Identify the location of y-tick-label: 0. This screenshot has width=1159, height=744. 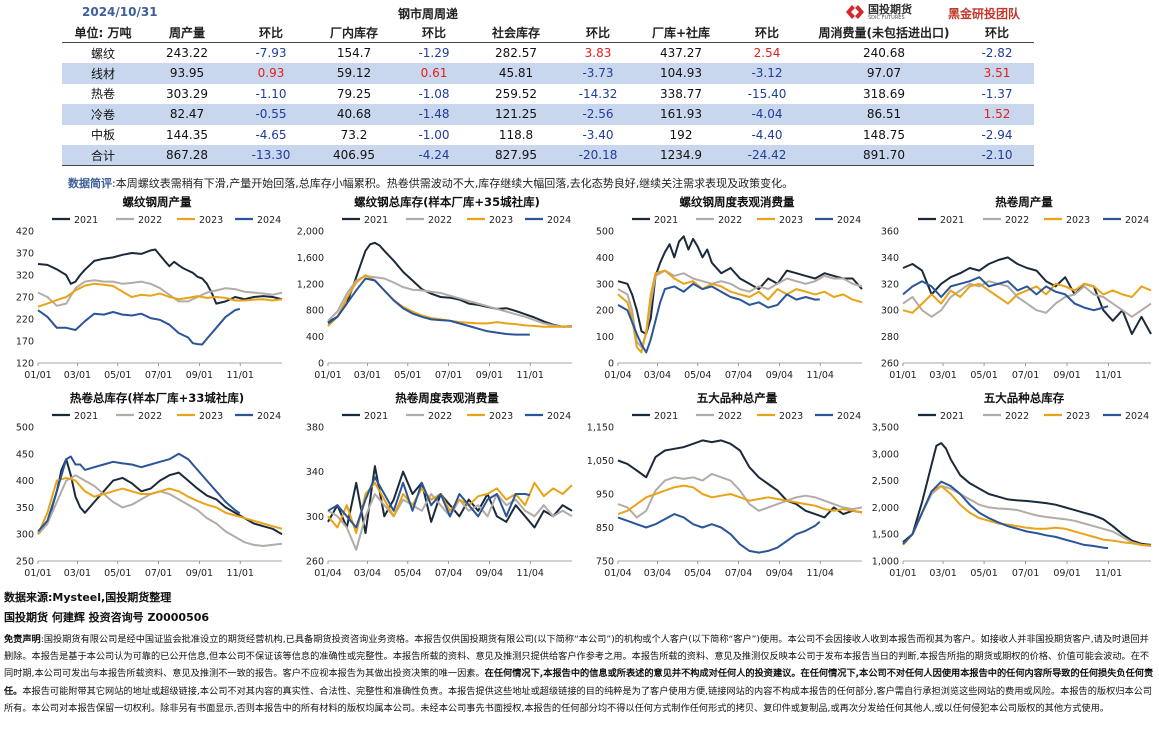
(321, 364).